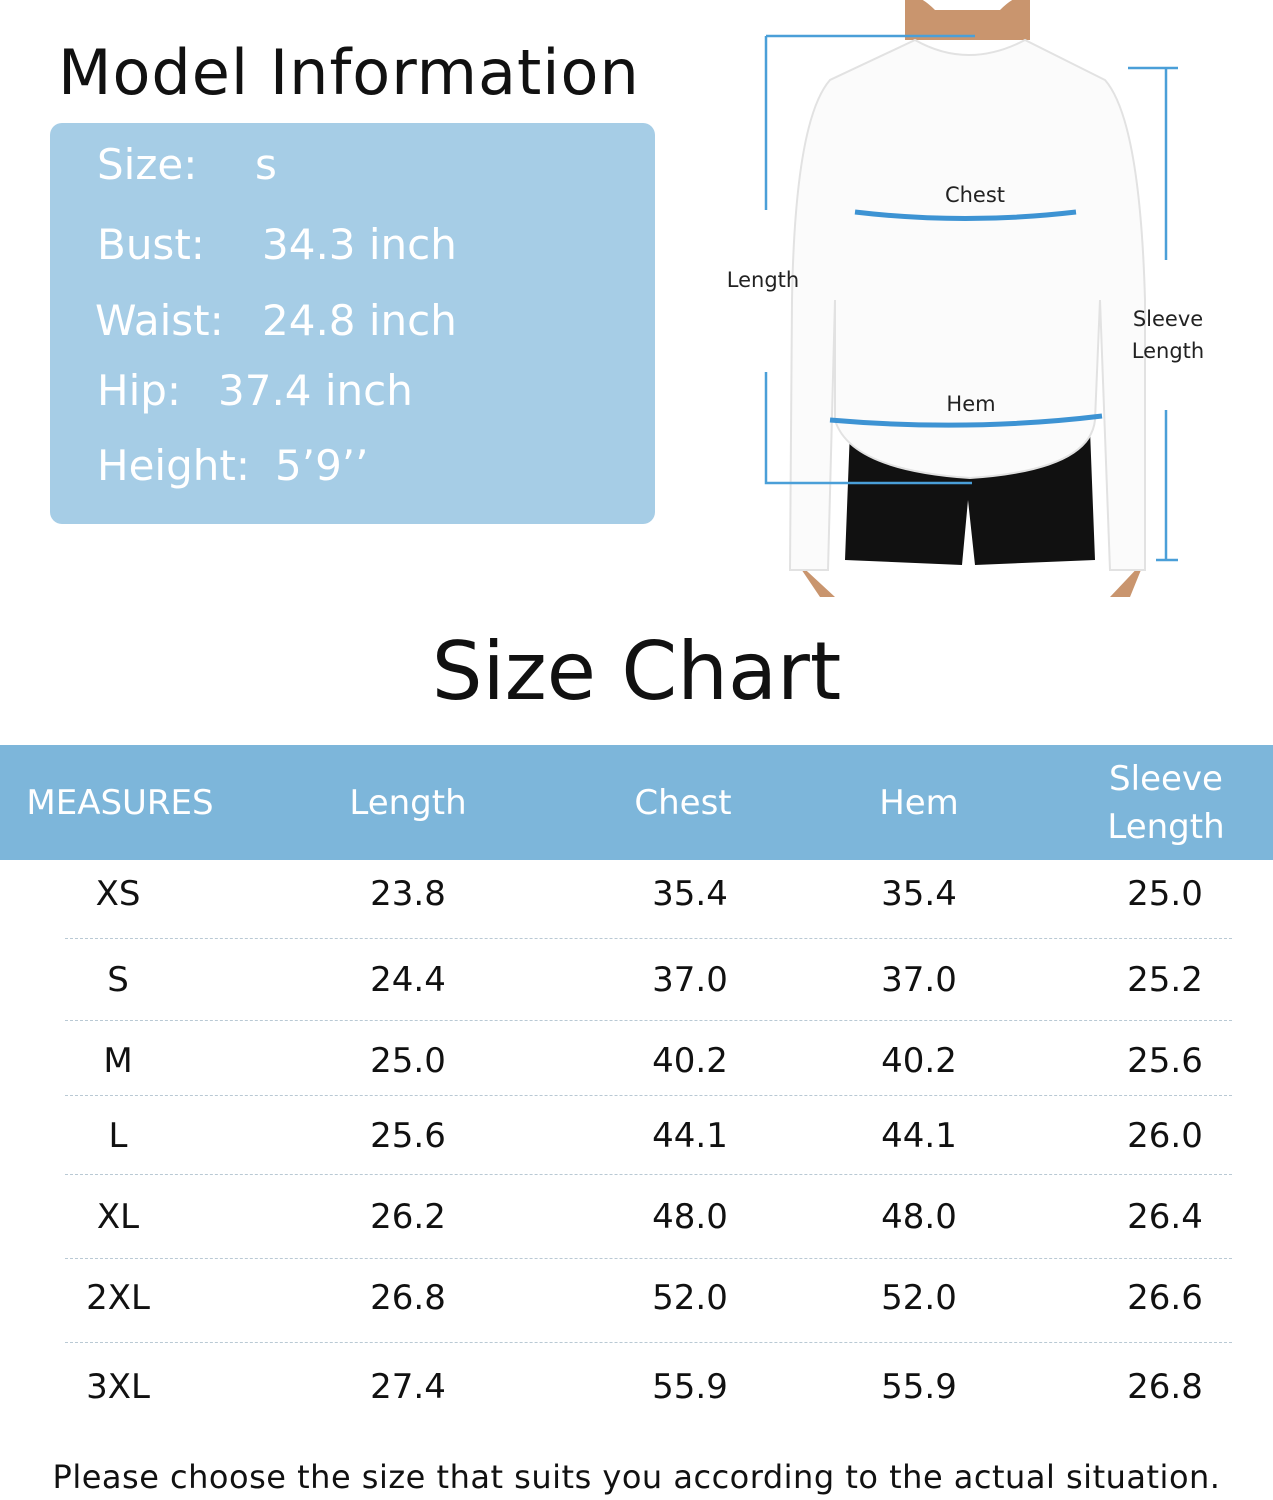  Describe the element at coordinates (359, 244) in the screenshot. I see `model-info-value: 34.3 inch` at that location.